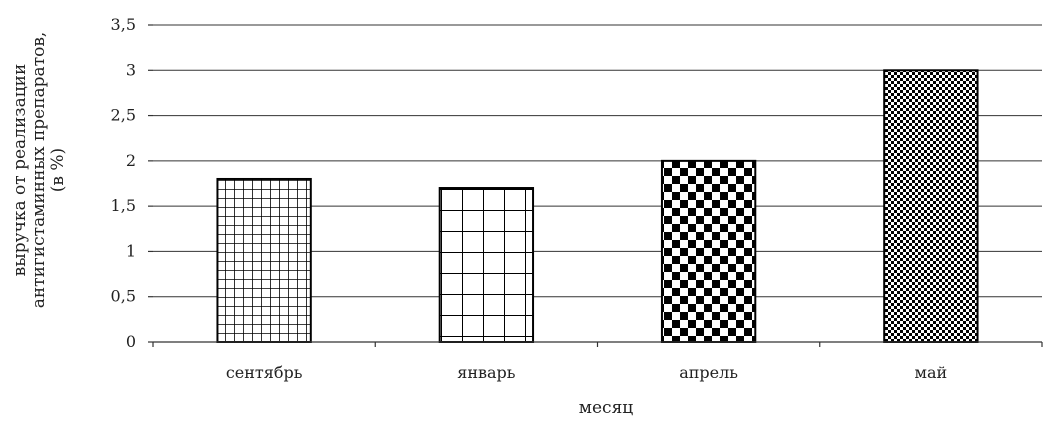  Describe the element at coordinates (123, 205) in the screenshot. I see `y-tick-label: 1,5` at that location.